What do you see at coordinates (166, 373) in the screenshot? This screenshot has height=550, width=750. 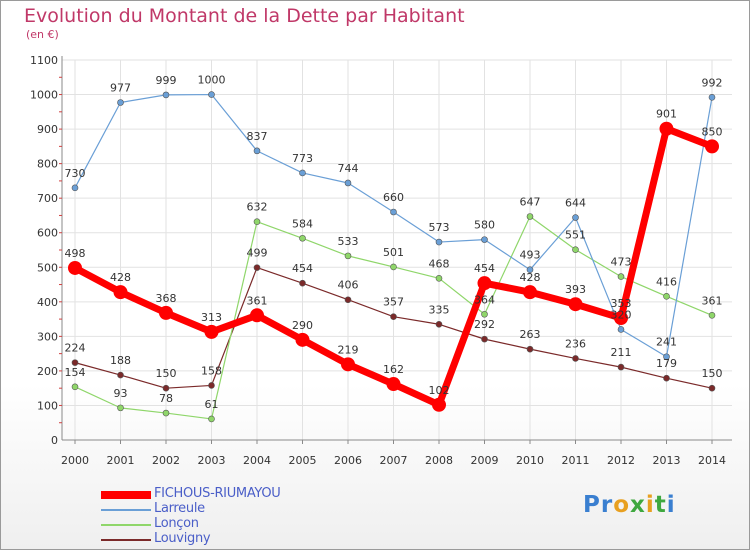 I see `data-label: 150` at bounding box center [166, 373].